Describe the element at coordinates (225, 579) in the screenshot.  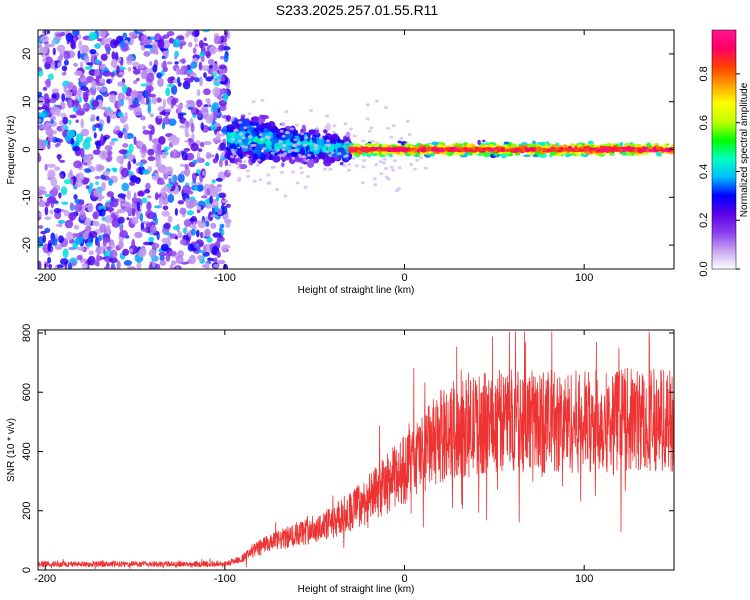
I see `x-tick-label: -100` at that location.